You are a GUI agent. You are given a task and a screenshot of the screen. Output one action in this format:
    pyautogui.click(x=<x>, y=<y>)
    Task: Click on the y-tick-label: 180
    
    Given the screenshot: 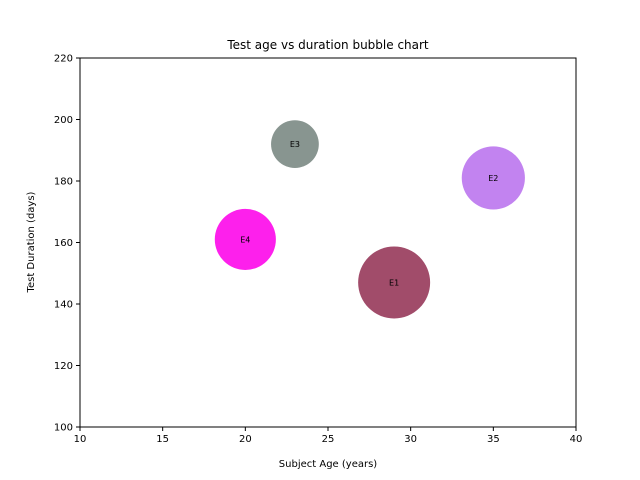 What is the action you would take?
    pyautogui.click(x=63, y=182)
    